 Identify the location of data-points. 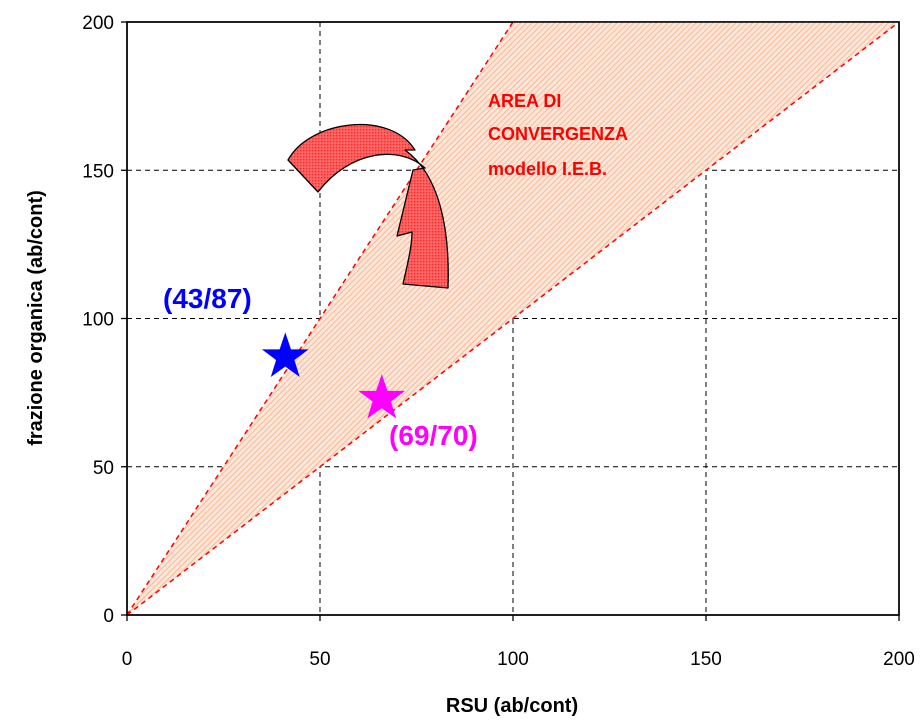
(333, 375).